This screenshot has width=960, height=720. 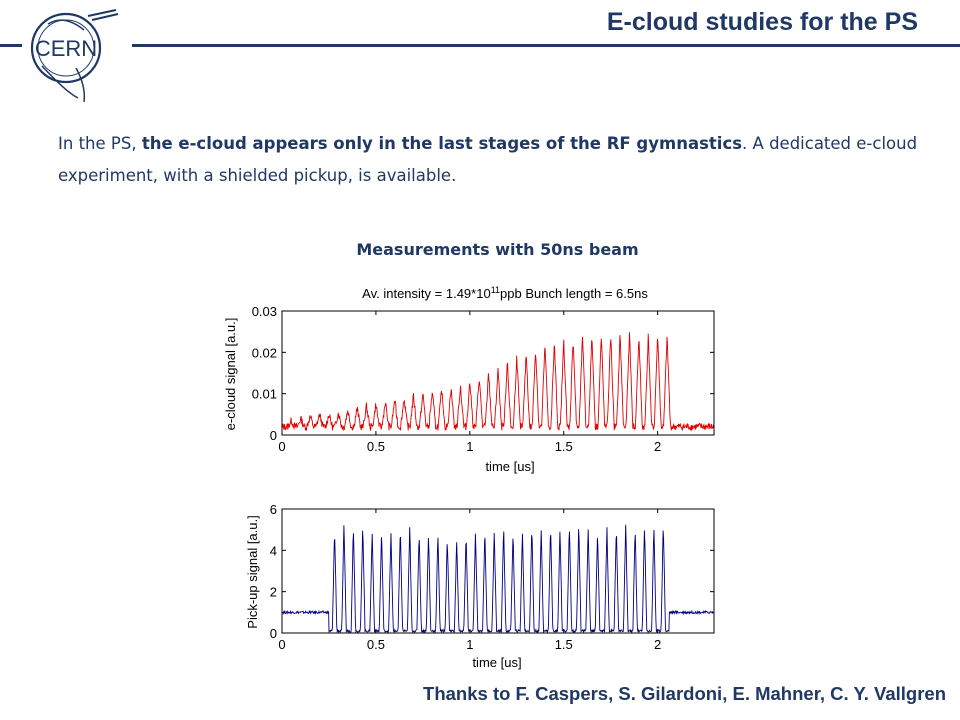 I want to click on c1-ytick-label: 0.03, so click(x=264, y=311).